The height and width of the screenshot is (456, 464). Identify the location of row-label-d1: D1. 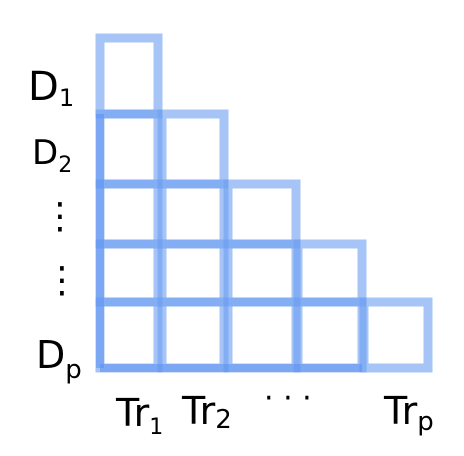
(51, 88).